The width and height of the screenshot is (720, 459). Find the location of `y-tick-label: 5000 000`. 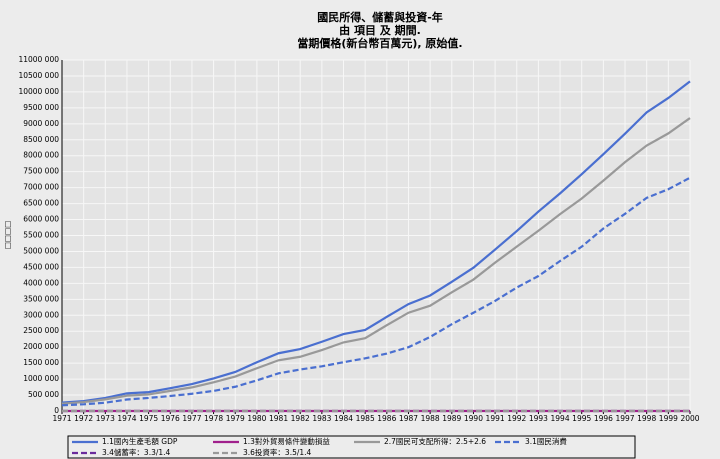

y-tick-label: 5000 000 is located at coordinates (41, 250).